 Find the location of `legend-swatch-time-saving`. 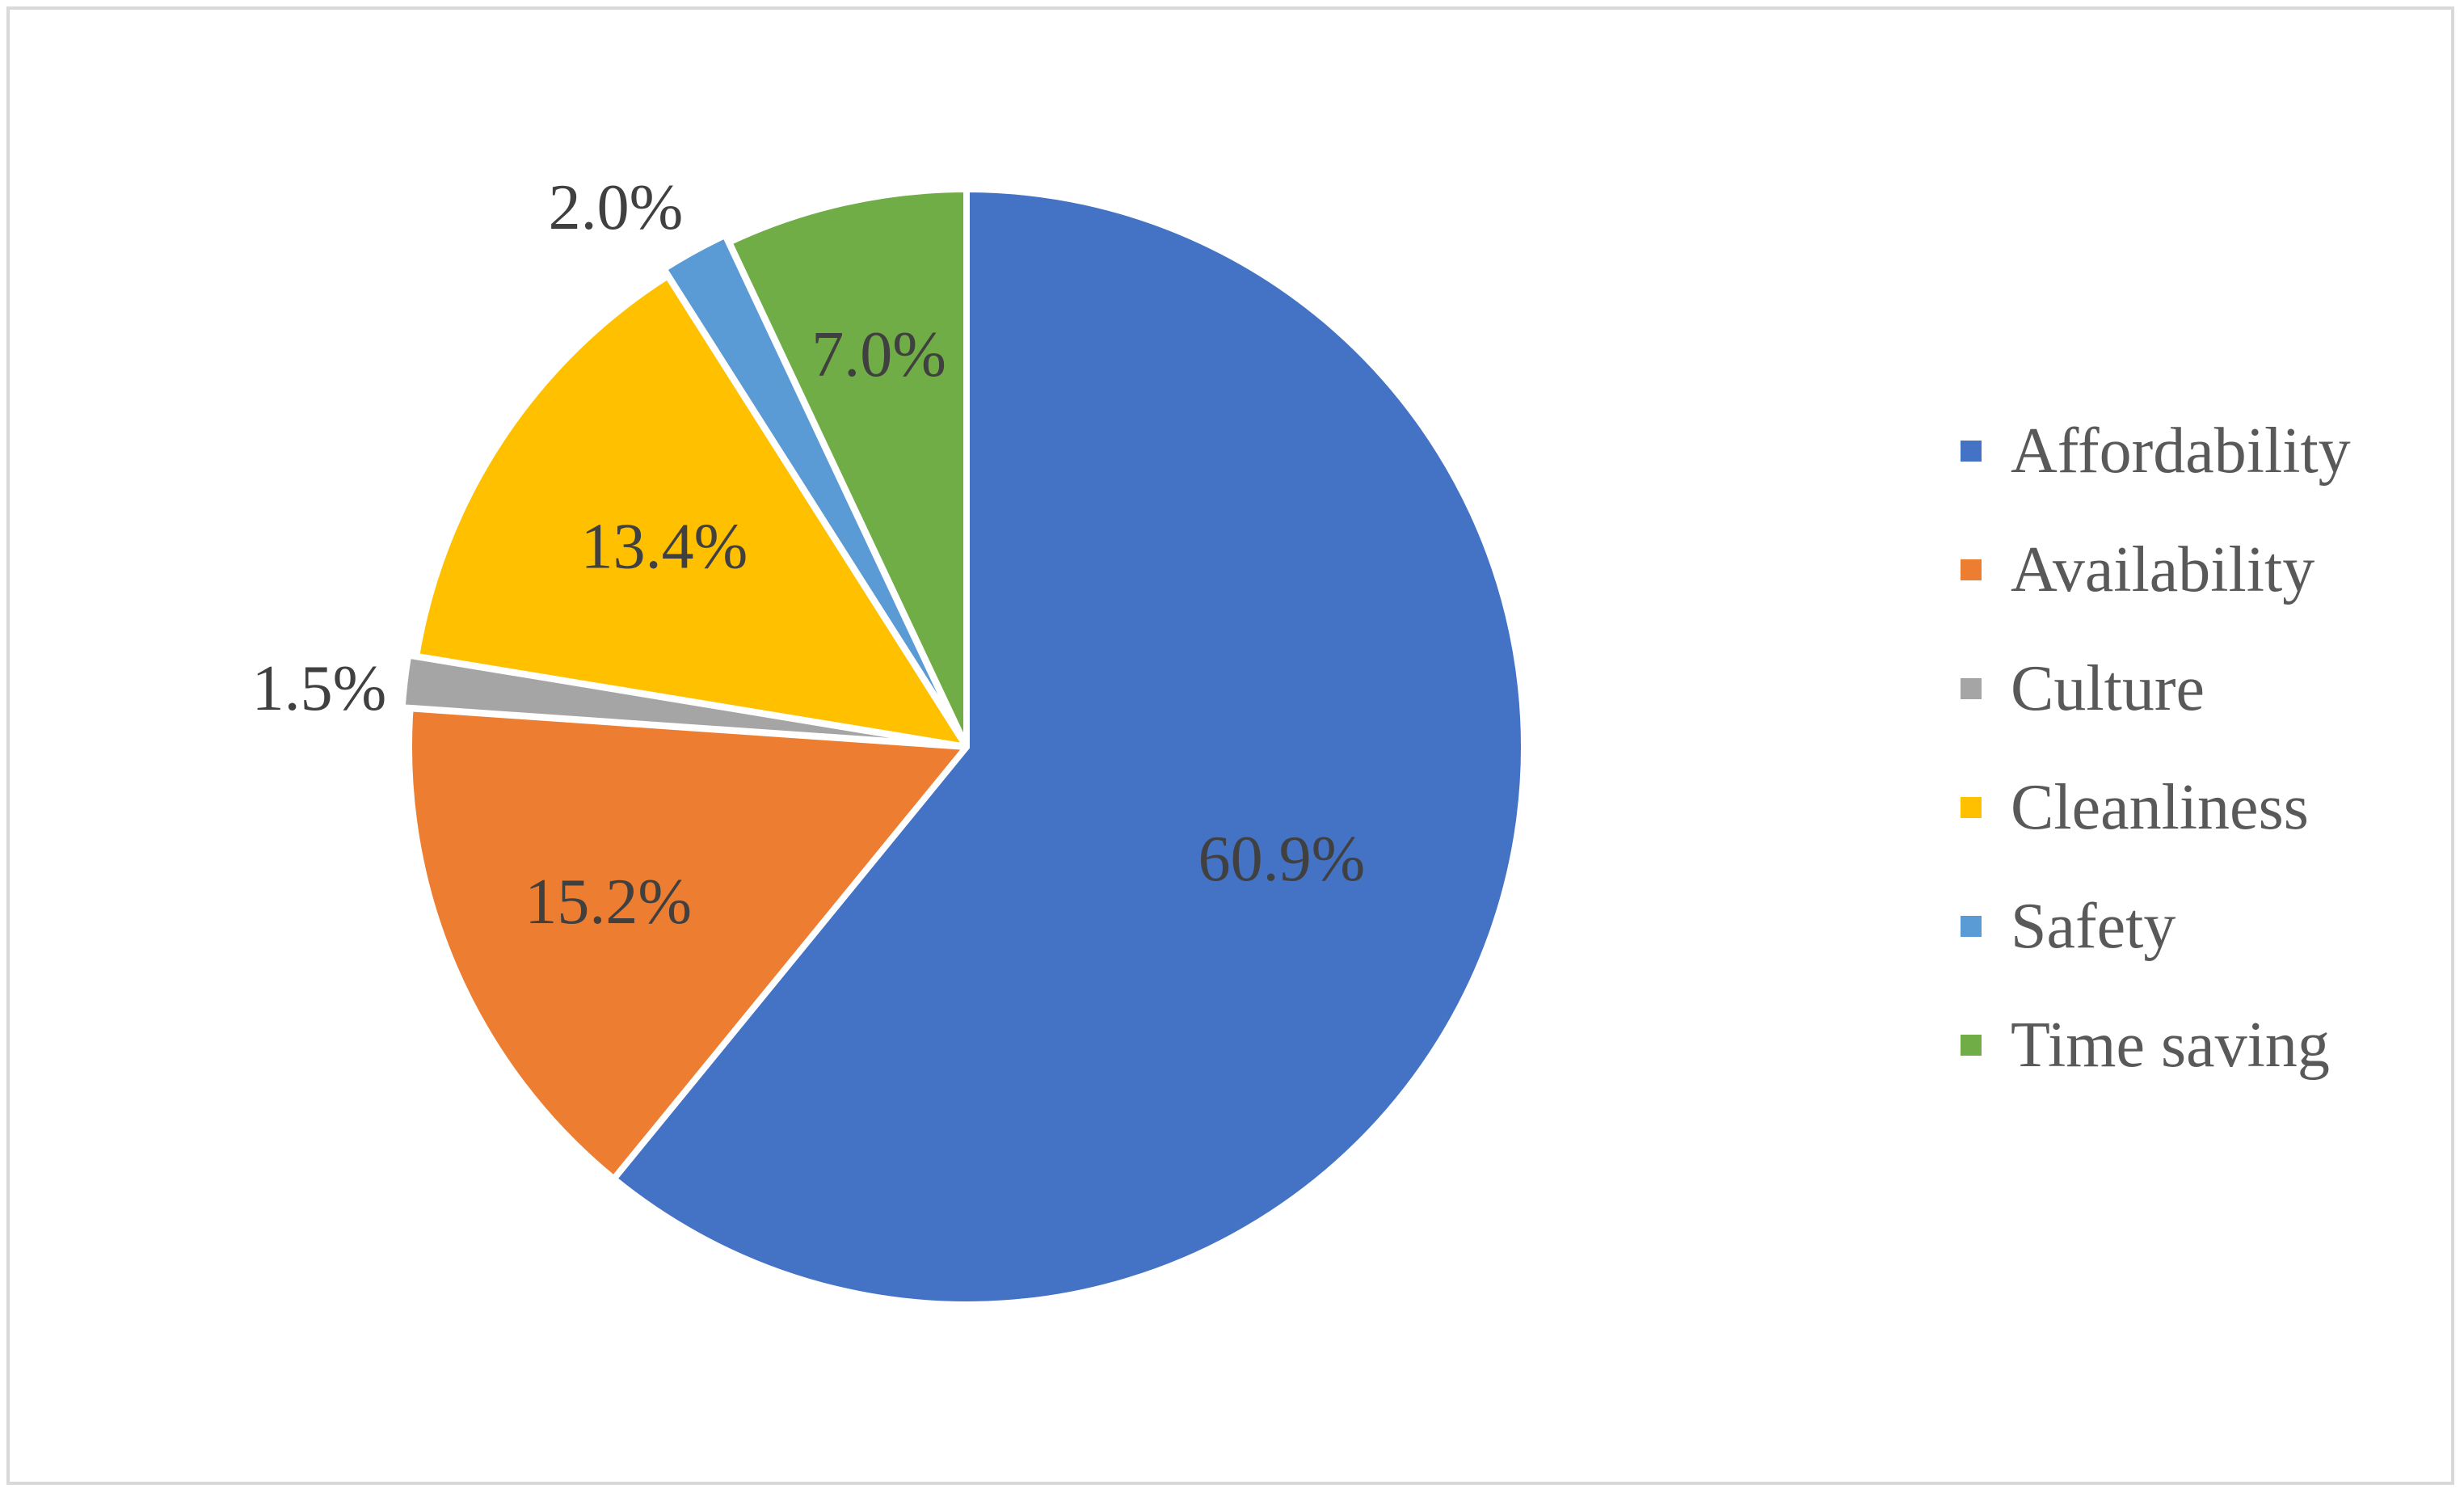

legend-swatch-time-saving is located at coordinates (1971, 1045).